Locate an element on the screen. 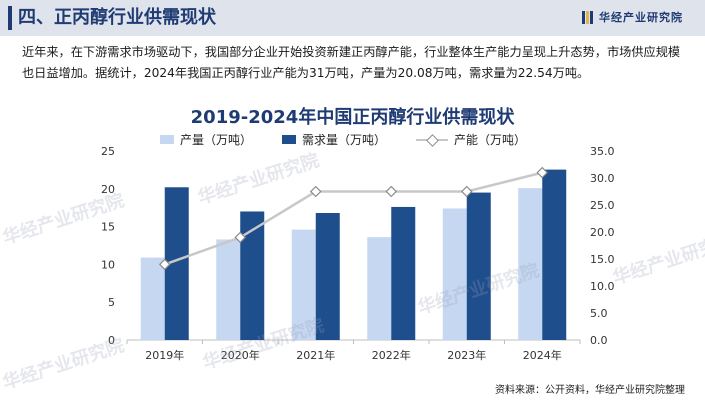 The height and width of the screenshot is (400, 705). y-right-tick-label: 15.0 is located at coordinates (602, 259).